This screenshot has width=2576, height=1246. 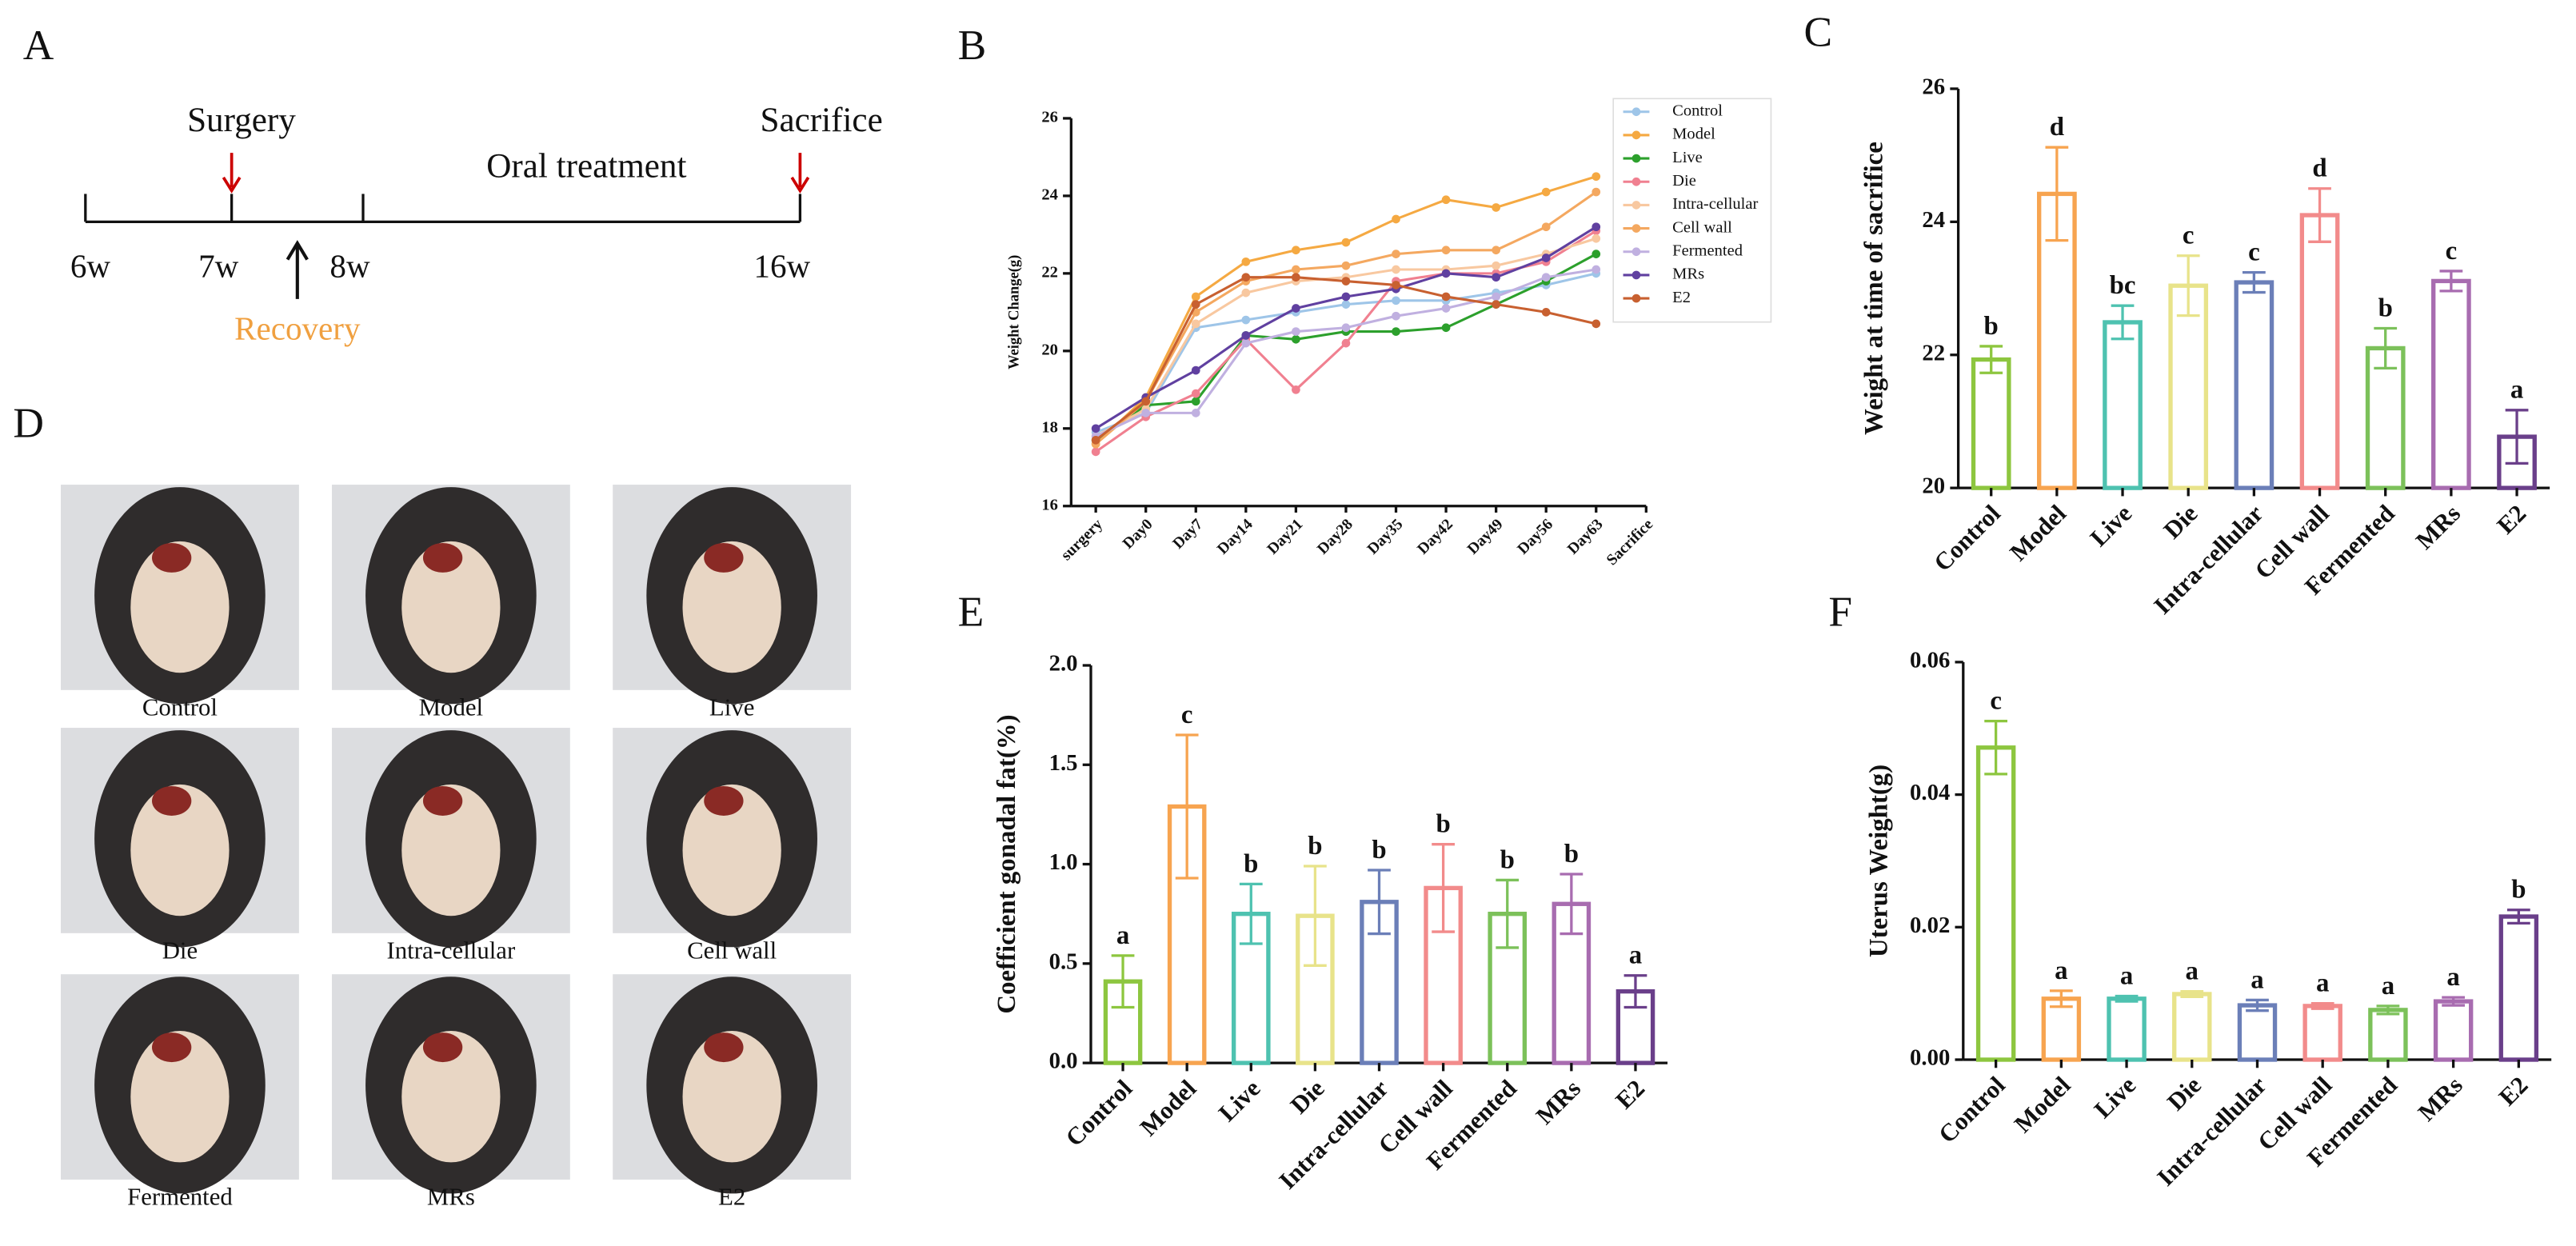 What do you see at coordinates (1099, 1113) in the screenshot?
I see `x-tick-label: Control` at bounding box center [1099, 1113].